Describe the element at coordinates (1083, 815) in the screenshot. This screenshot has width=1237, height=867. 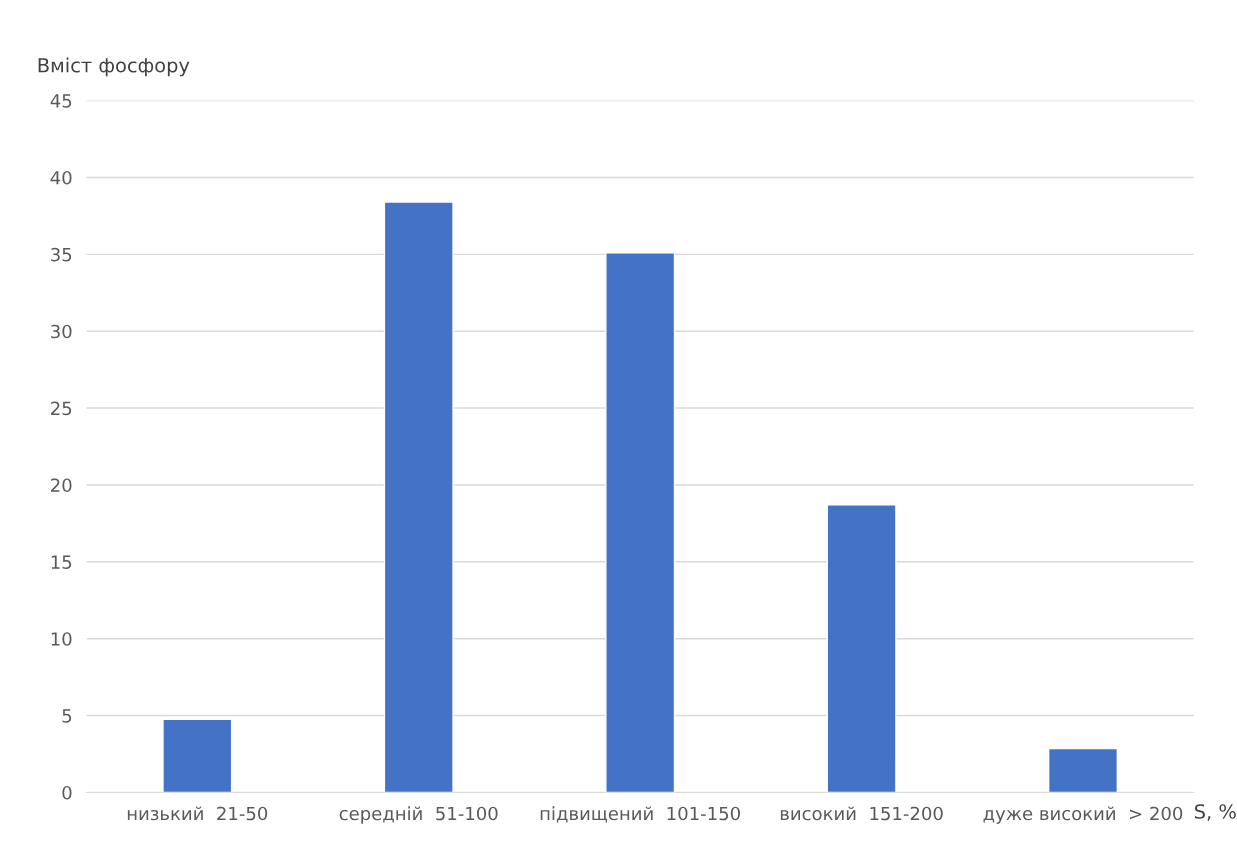
I see `x-tick-label: дуже високий > 200` at that location.